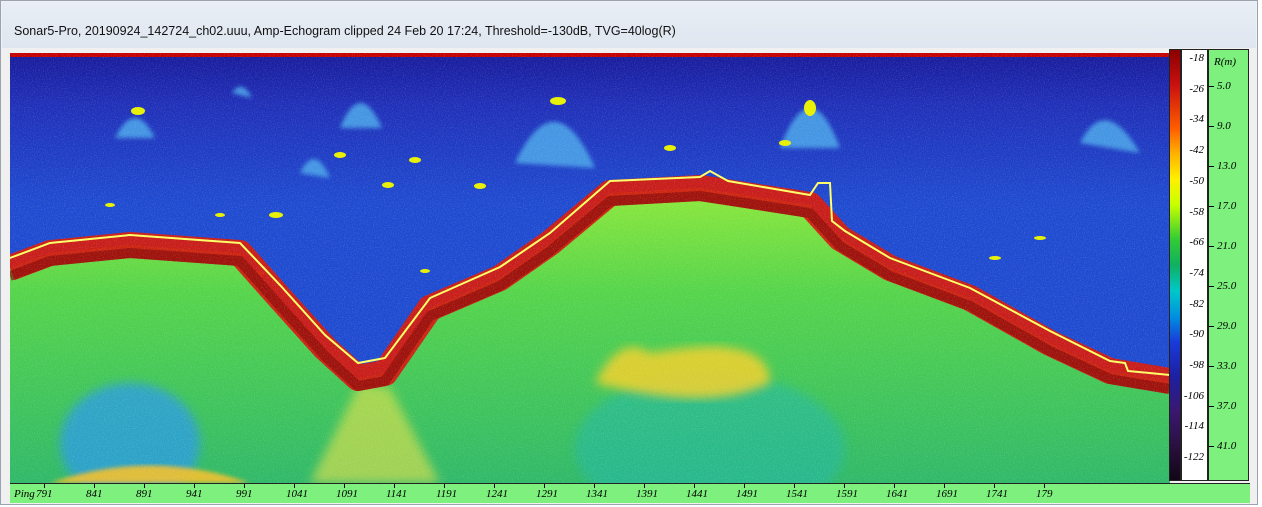  Describe the element at coordinates (1227, 286) in the screenshot. I see `range-axis-label: 25.0` at that location.